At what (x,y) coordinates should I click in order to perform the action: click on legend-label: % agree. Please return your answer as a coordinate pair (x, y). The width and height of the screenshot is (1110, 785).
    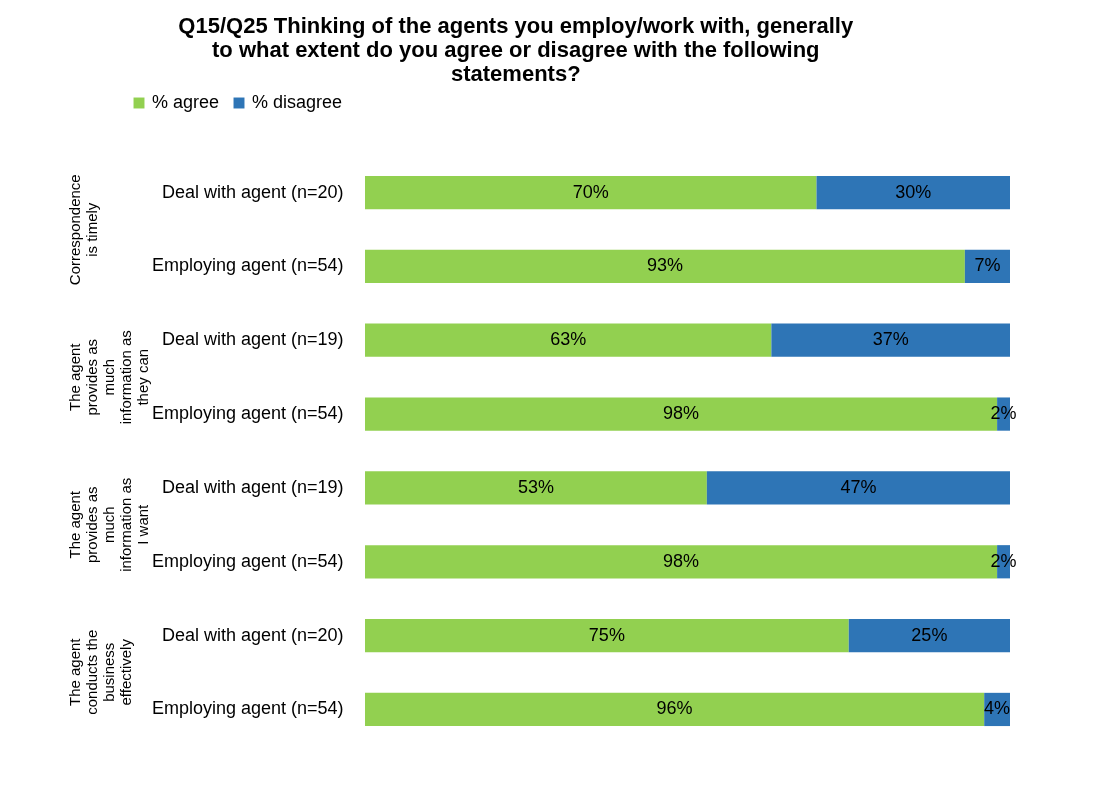
    Looking at the image, I should click on (186, 102).